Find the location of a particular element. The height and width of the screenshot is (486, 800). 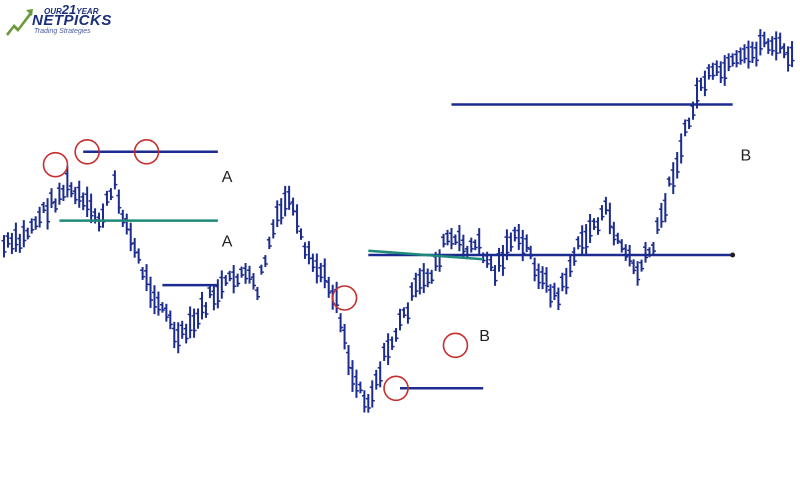

logo-tagline: Trading Strategies is located at coordinates (62, 31).